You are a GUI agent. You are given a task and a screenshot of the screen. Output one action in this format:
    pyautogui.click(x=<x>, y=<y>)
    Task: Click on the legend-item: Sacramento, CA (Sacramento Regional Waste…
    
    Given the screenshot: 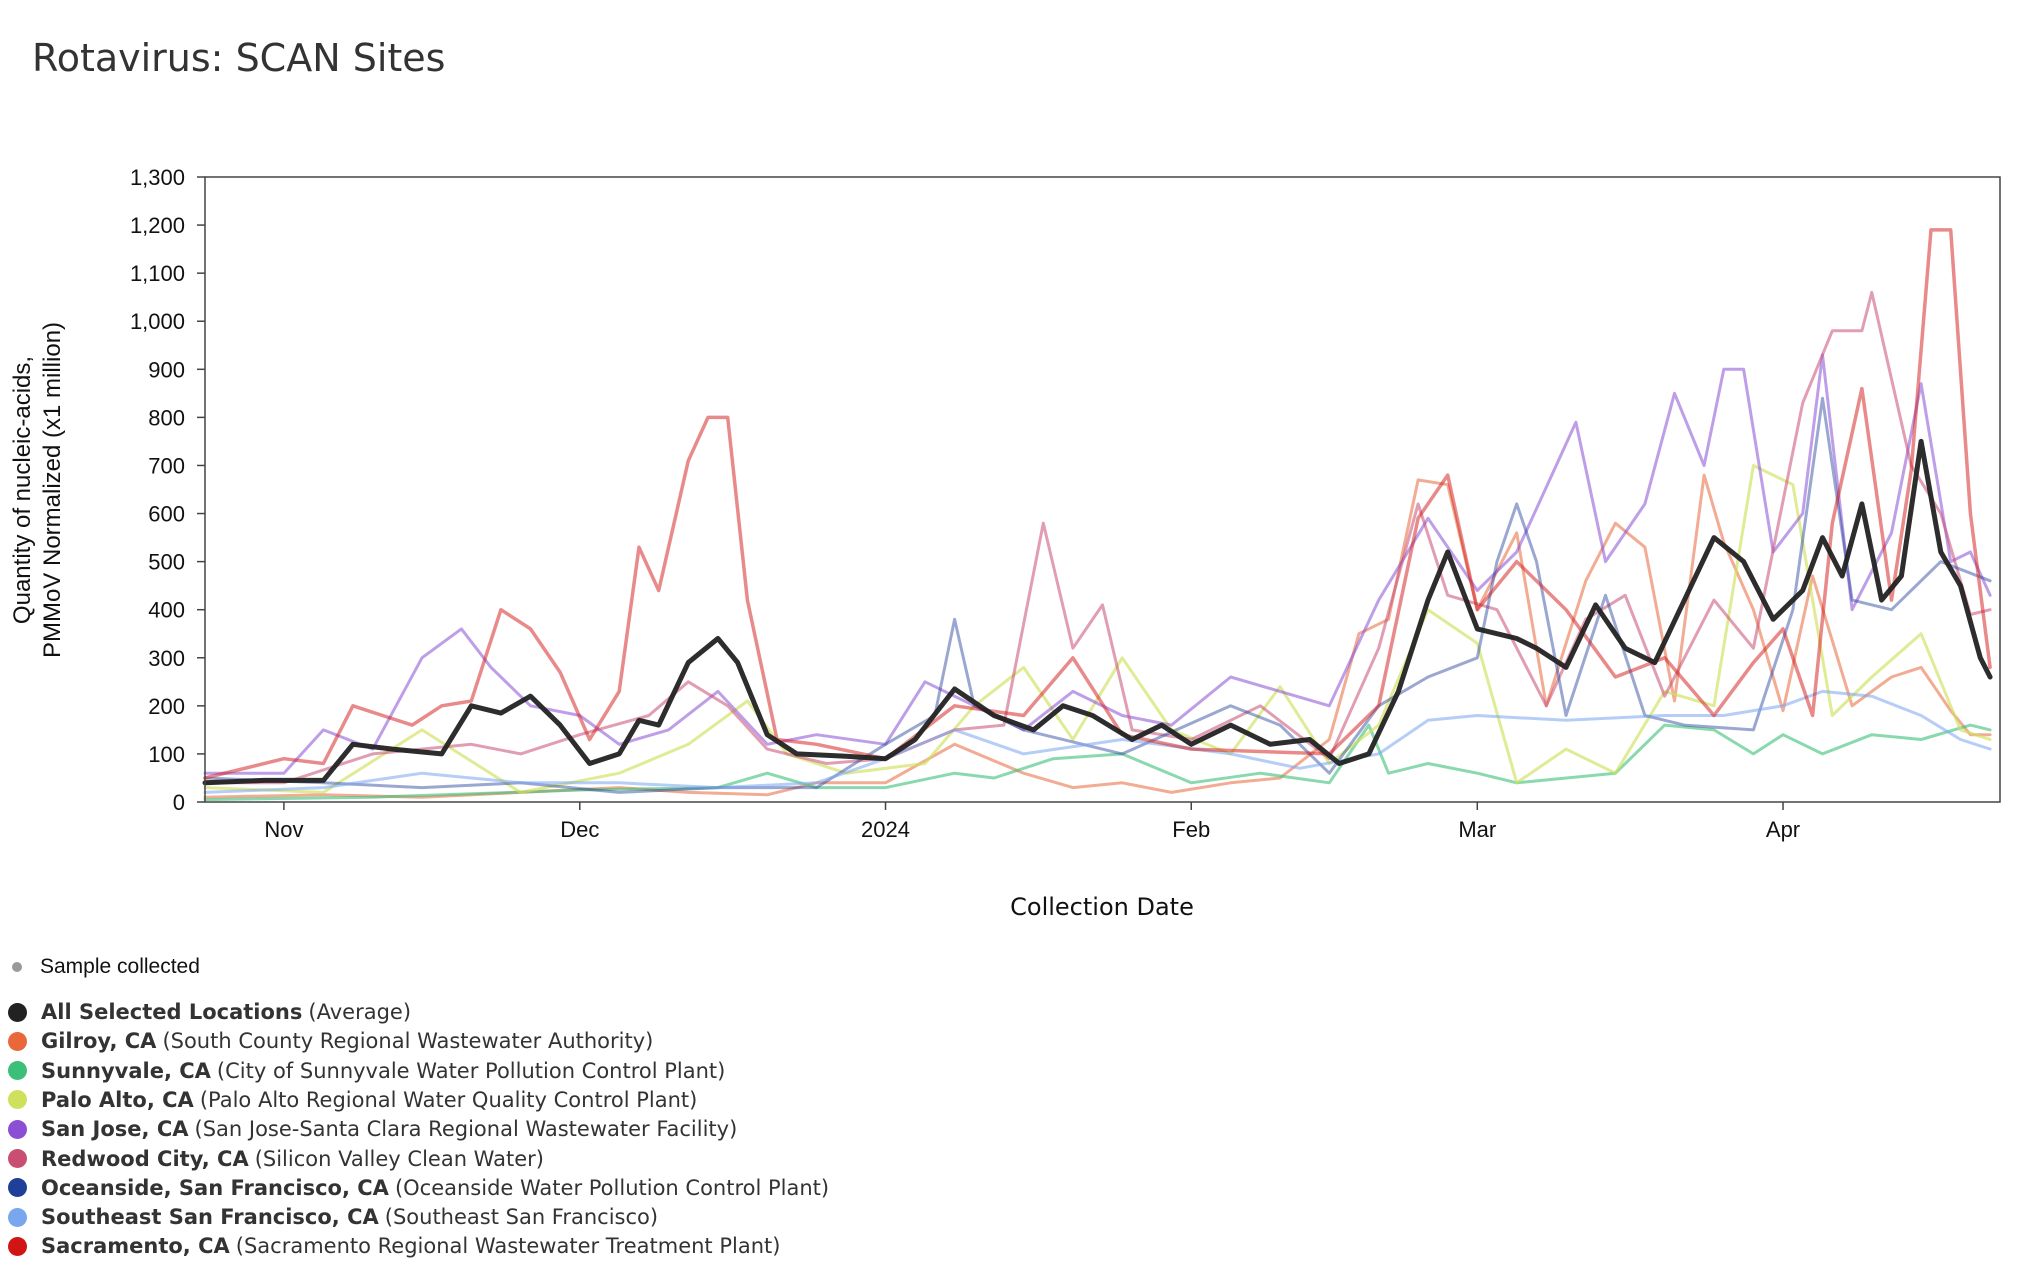 What is the action you would take?
    pyautogui.click(x=394, y=1246)
    